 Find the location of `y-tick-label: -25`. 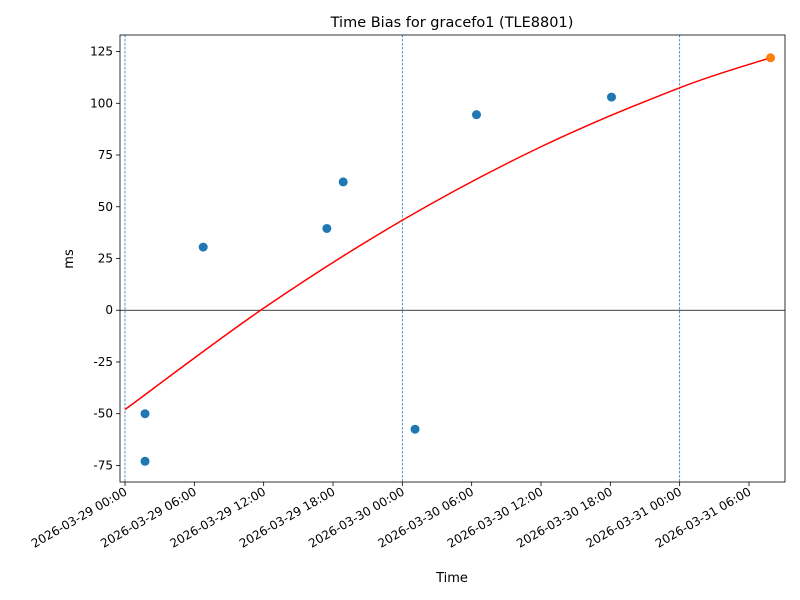

y-tick-label: -25 is located at coordinates (103, 362).